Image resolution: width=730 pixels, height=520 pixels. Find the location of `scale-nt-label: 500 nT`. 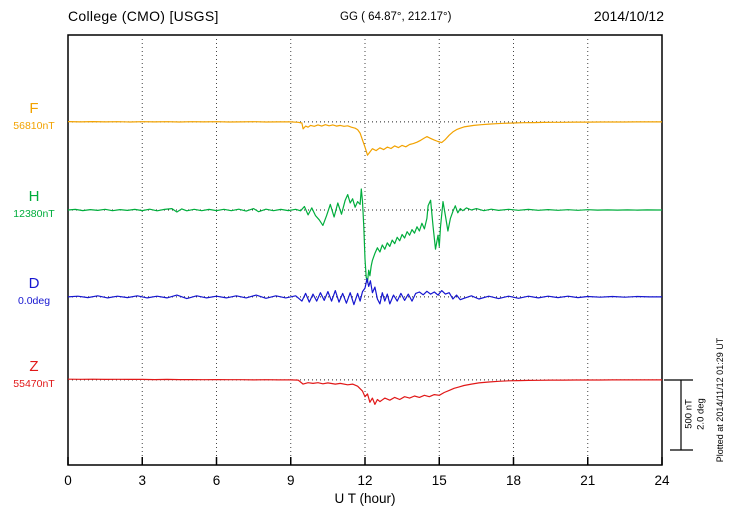

scale-nt-label: 500 nT is located at coordinates (689, 414).